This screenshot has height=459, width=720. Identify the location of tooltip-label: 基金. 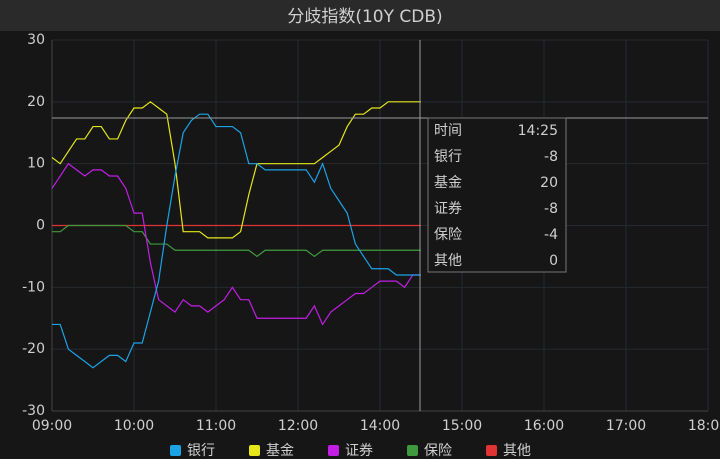
(448, 182).